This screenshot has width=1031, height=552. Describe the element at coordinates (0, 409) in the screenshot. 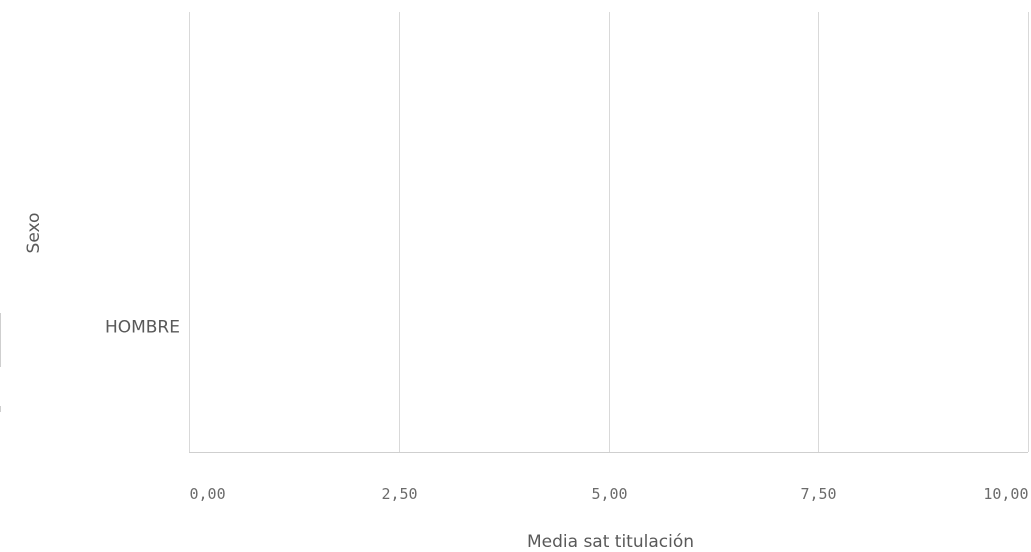

I see `left-edge-tick` at that location.